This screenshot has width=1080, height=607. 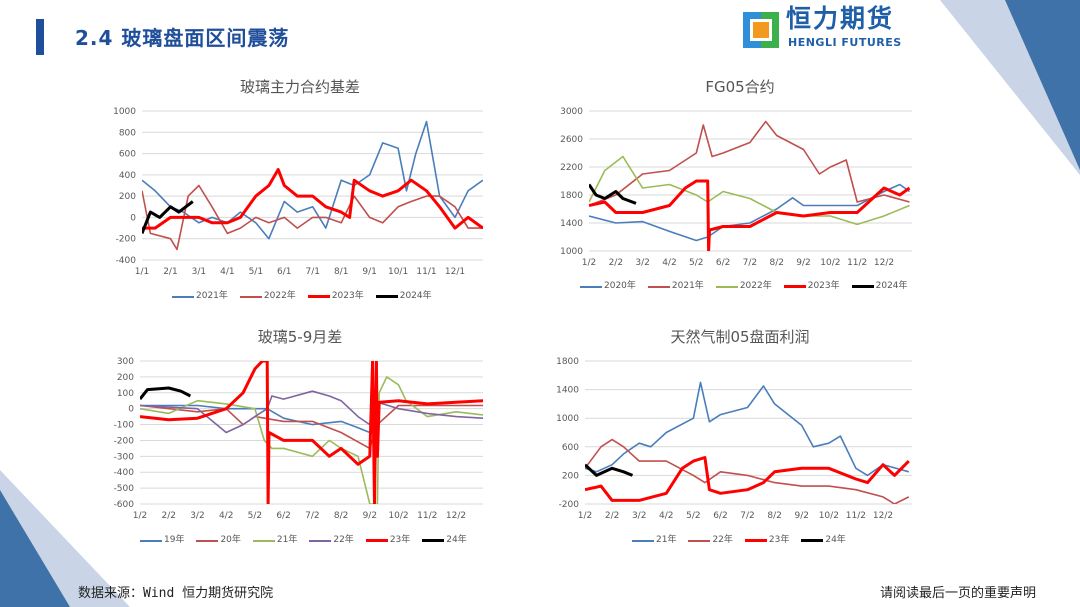 I want to click on y-tick-label: 1400, so click(x=571, y=224).